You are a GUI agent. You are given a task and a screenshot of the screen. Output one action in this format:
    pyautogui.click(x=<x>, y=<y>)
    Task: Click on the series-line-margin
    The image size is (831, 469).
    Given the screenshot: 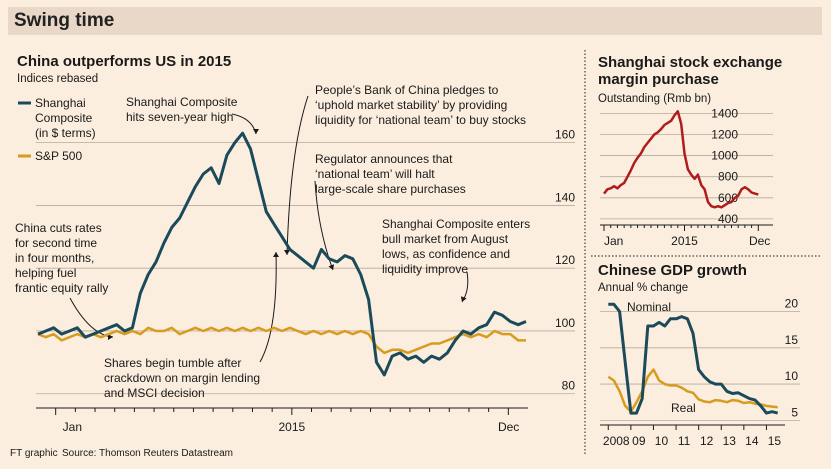 What is the action you would take?
    pyautogui.click(x=681, y=159)
    